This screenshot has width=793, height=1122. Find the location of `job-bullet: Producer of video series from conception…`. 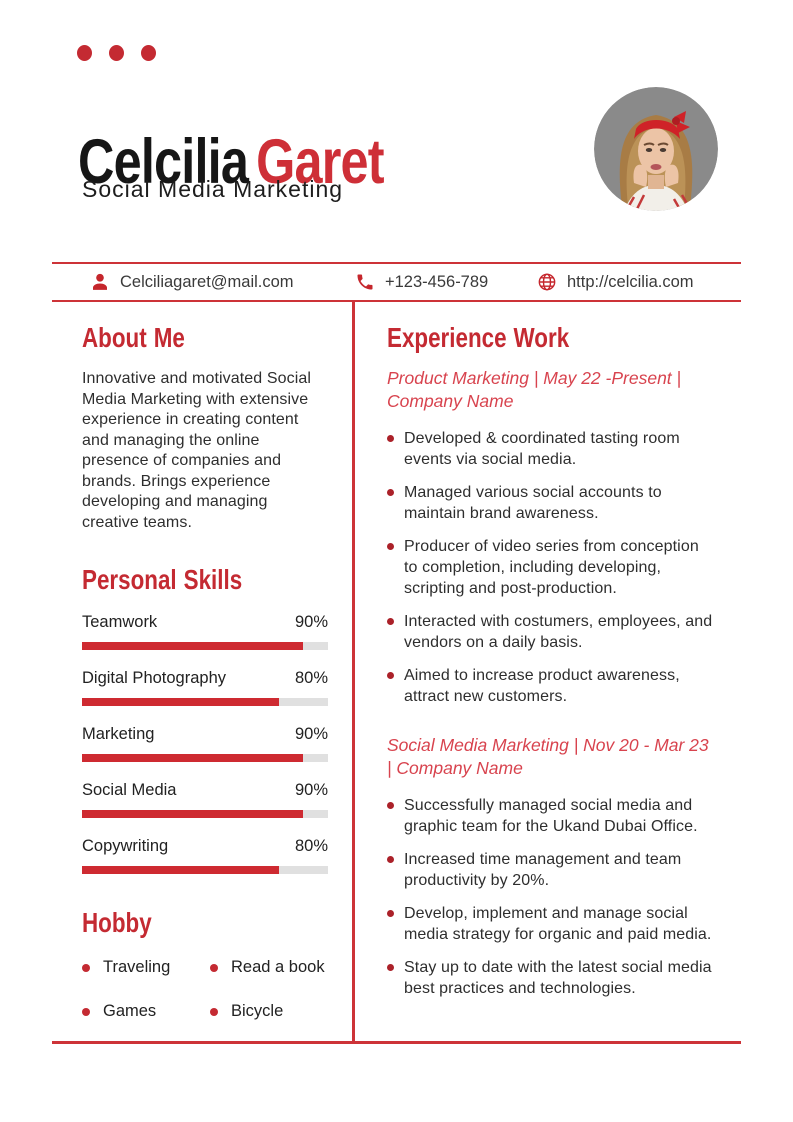

job-bullet: Producer of video series from conception… is located at coordinates (550, 567).